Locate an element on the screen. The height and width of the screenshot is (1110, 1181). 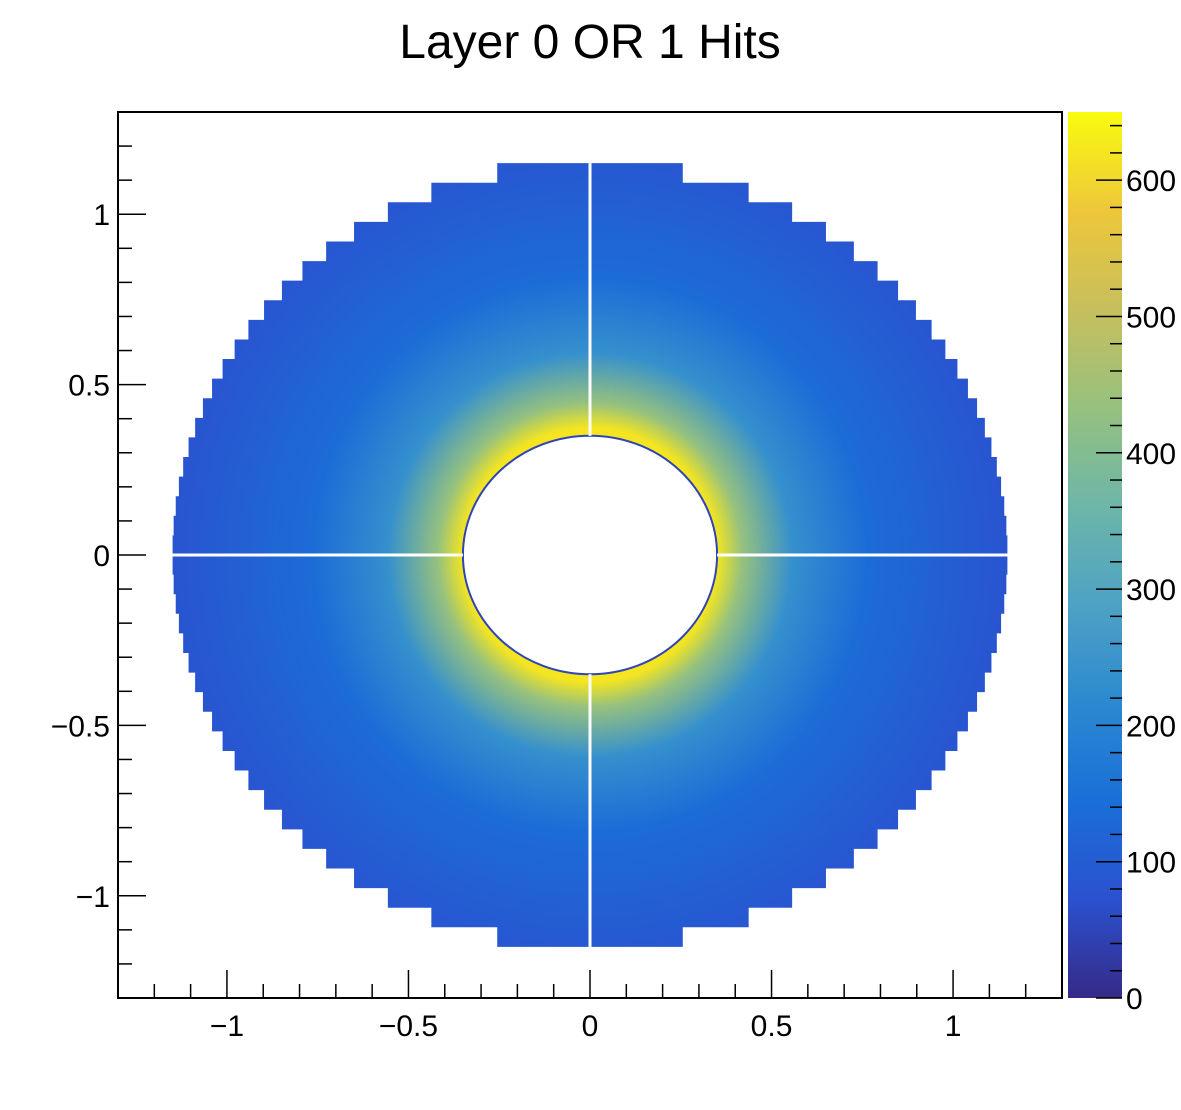
colorbar-tick-label: 300 is located at coordinates (1151, 590).